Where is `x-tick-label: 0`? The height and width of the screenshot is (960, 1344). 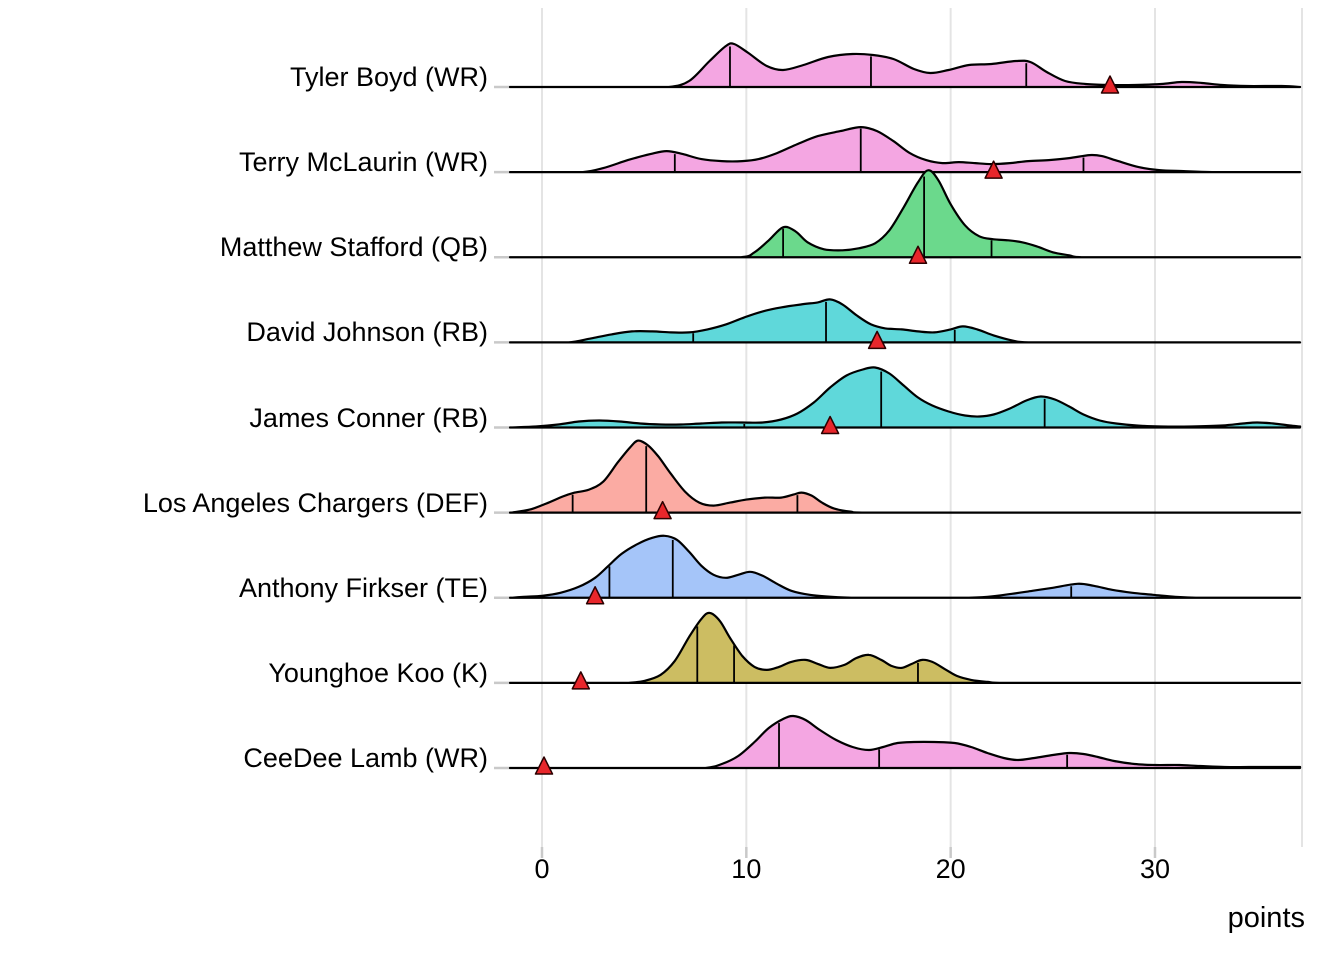
x-tick-label: 0 is located at coordinates (542, 869).